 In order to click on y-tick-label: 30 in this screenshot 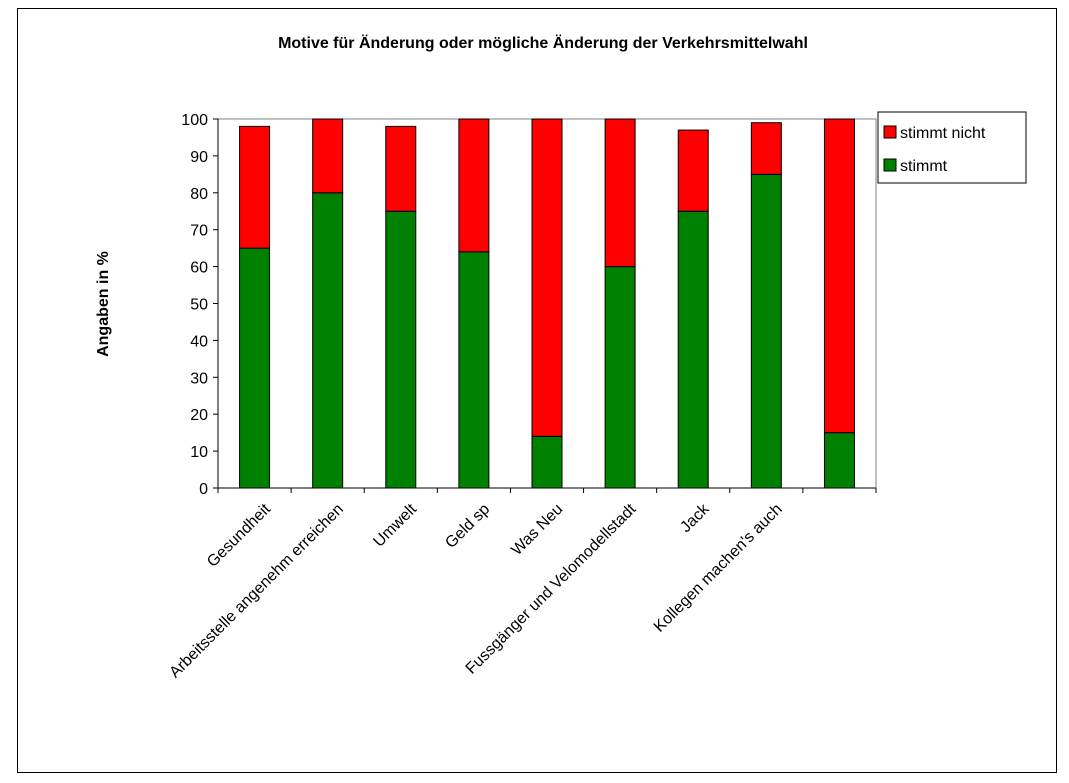, I will do `click(199, 378)`.